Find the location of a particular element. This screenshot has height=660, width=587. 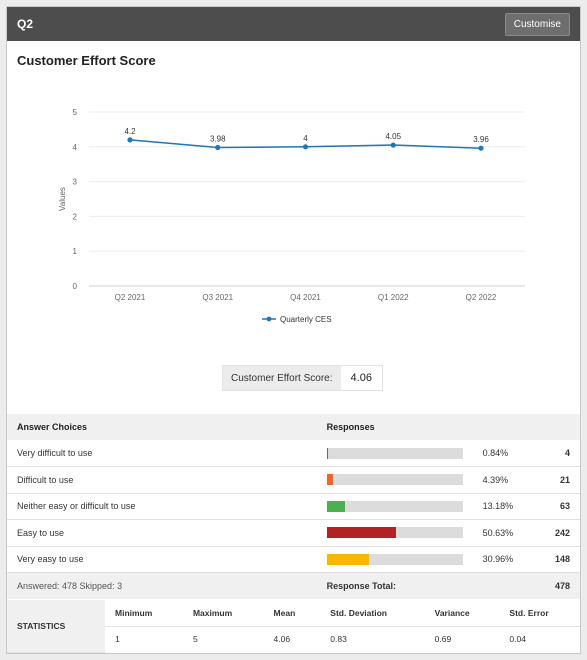

response-row: Very easy to use 30.96% 148 is located at coordinates (293, 559).